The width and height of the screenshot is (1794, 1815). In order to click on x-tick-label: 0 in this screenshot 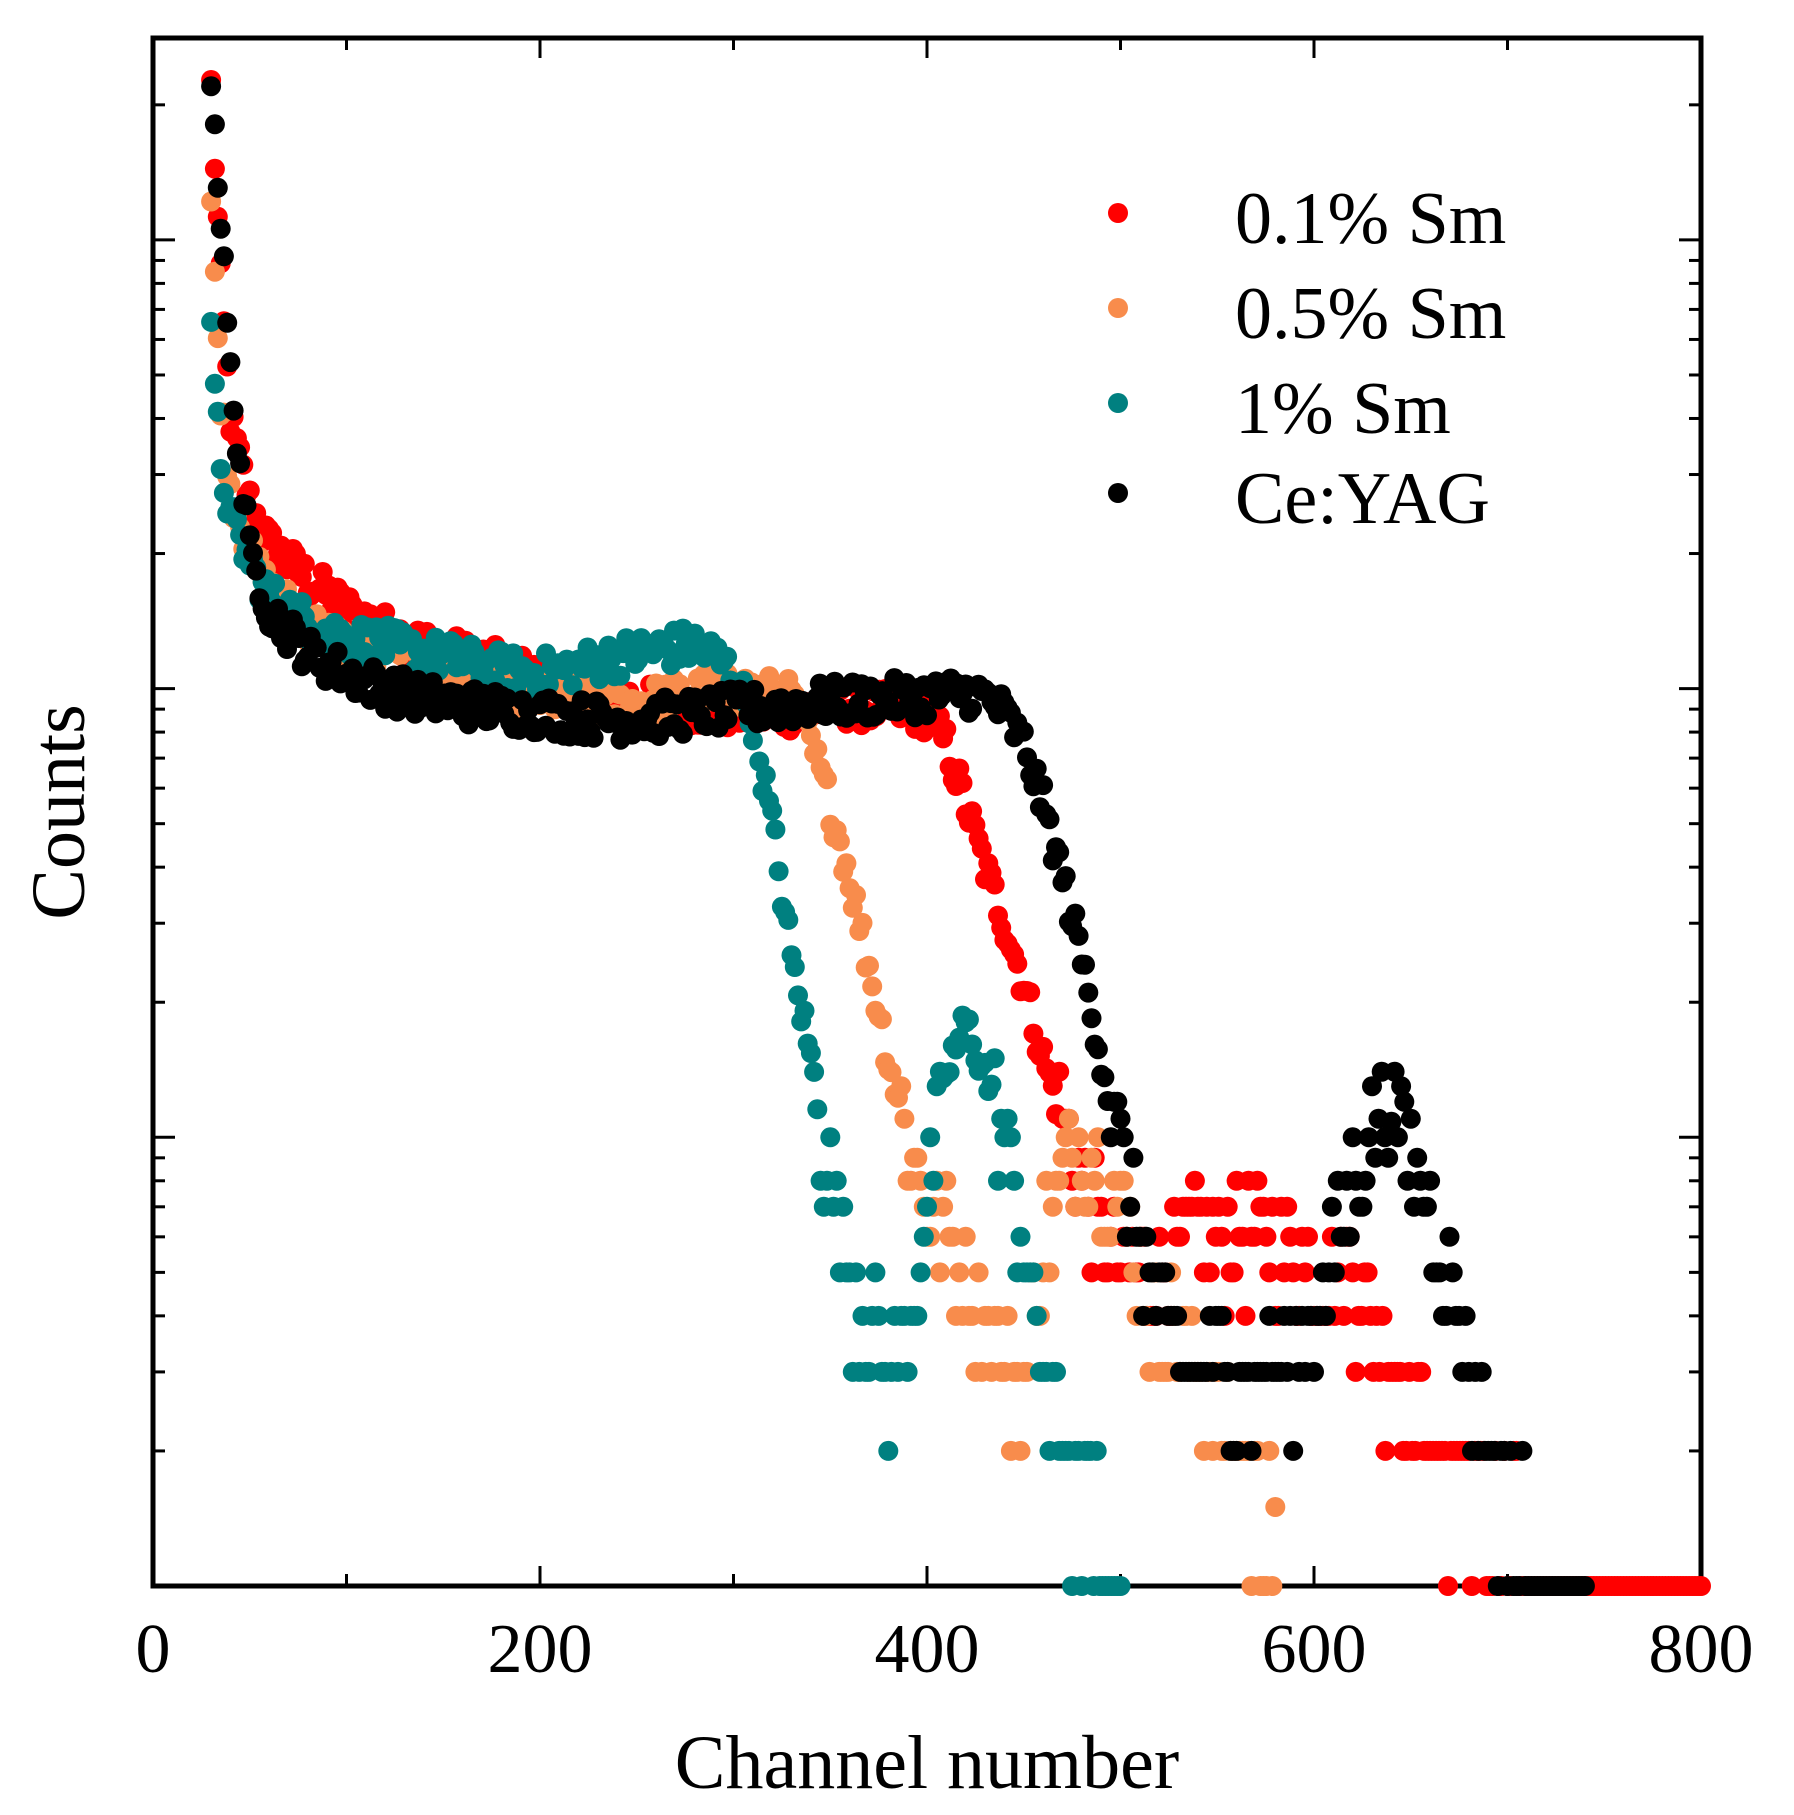, I will do `click(153, 1649)`.